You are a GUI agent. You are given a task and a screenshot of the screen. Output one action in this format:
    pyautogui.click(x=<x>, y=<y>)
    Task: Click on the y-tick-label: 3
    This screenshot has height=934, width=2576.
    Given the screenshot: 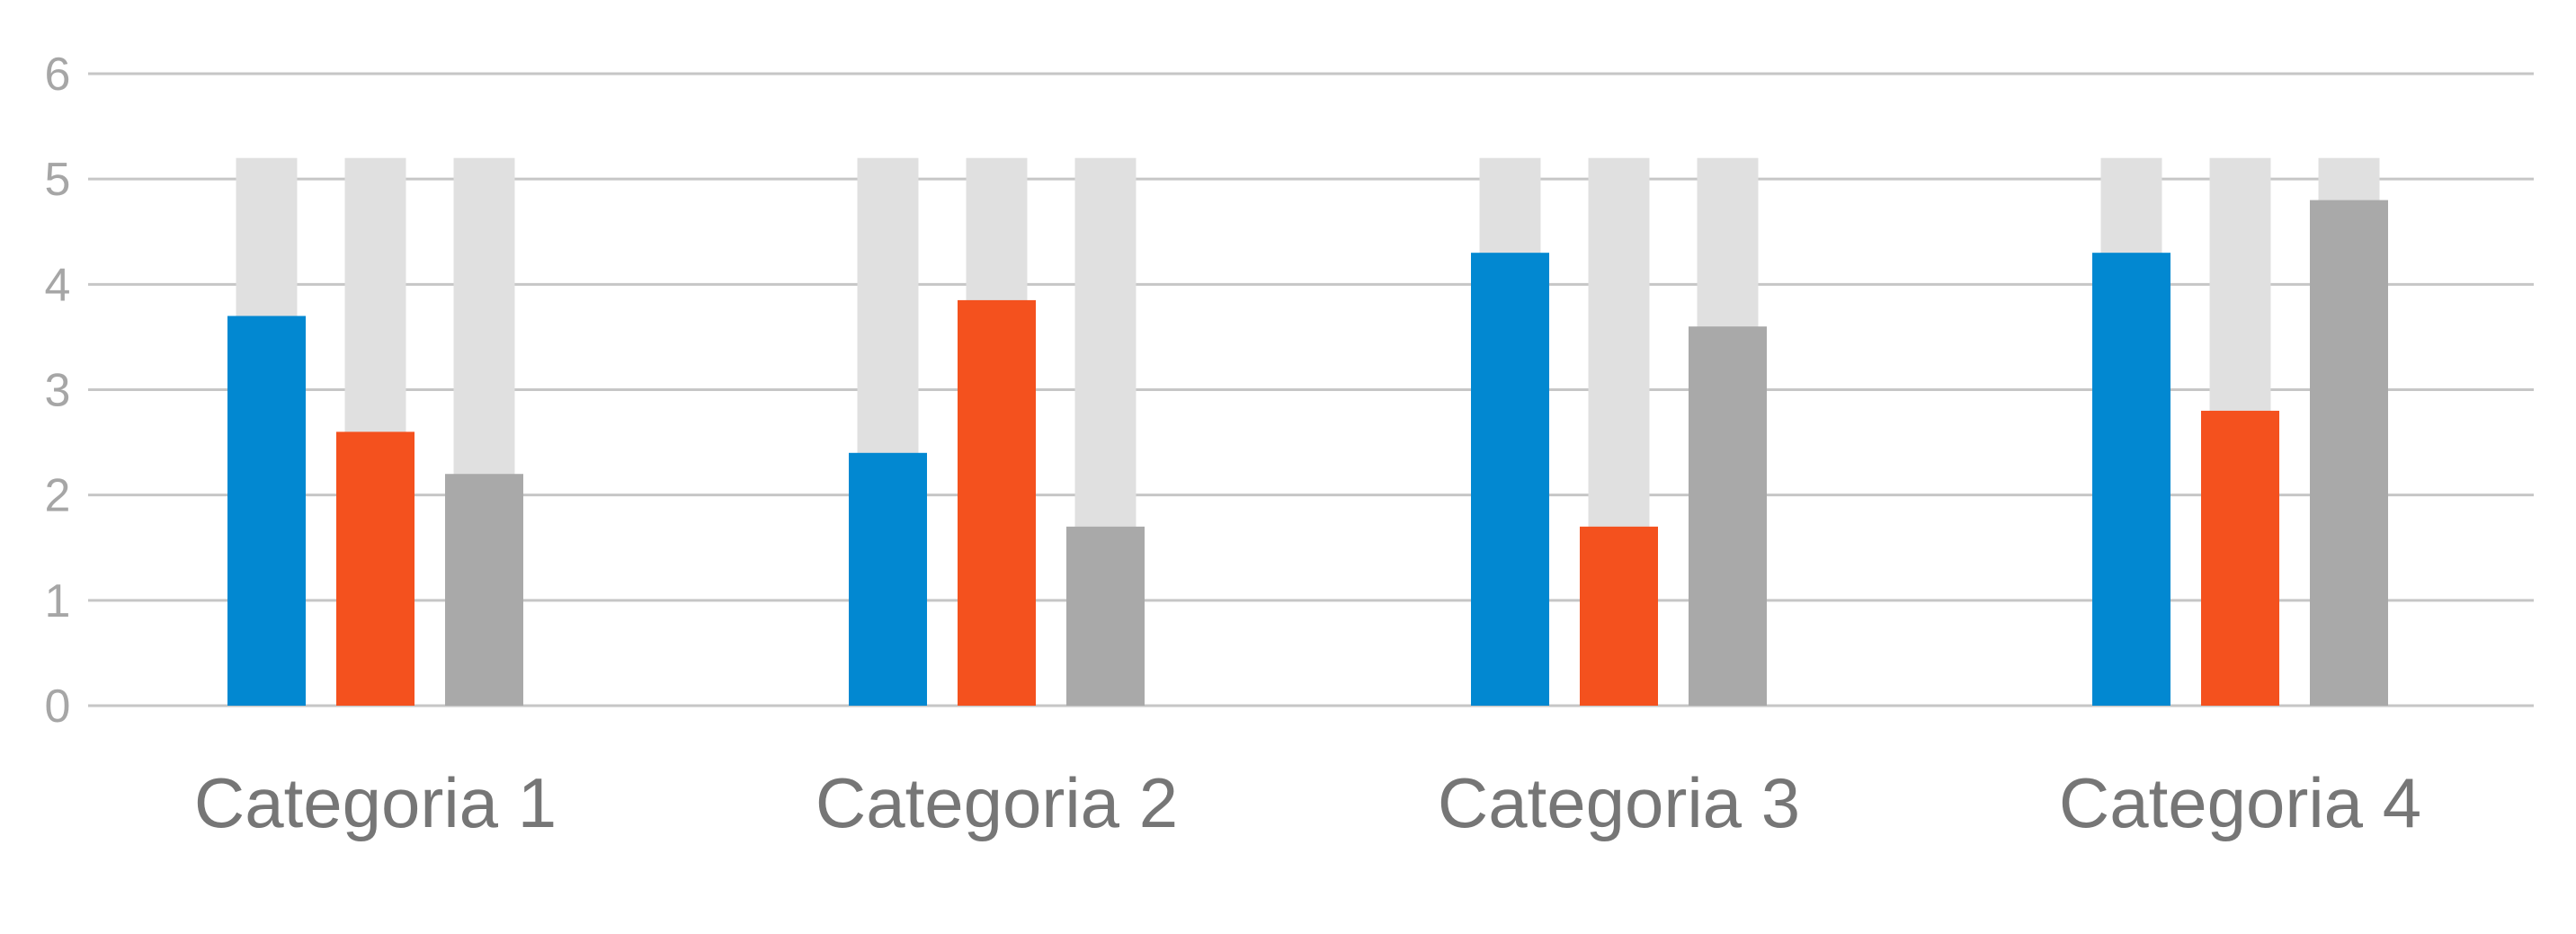 What is the action you would take?
    pyautogui.click(x=58, y=391)
    